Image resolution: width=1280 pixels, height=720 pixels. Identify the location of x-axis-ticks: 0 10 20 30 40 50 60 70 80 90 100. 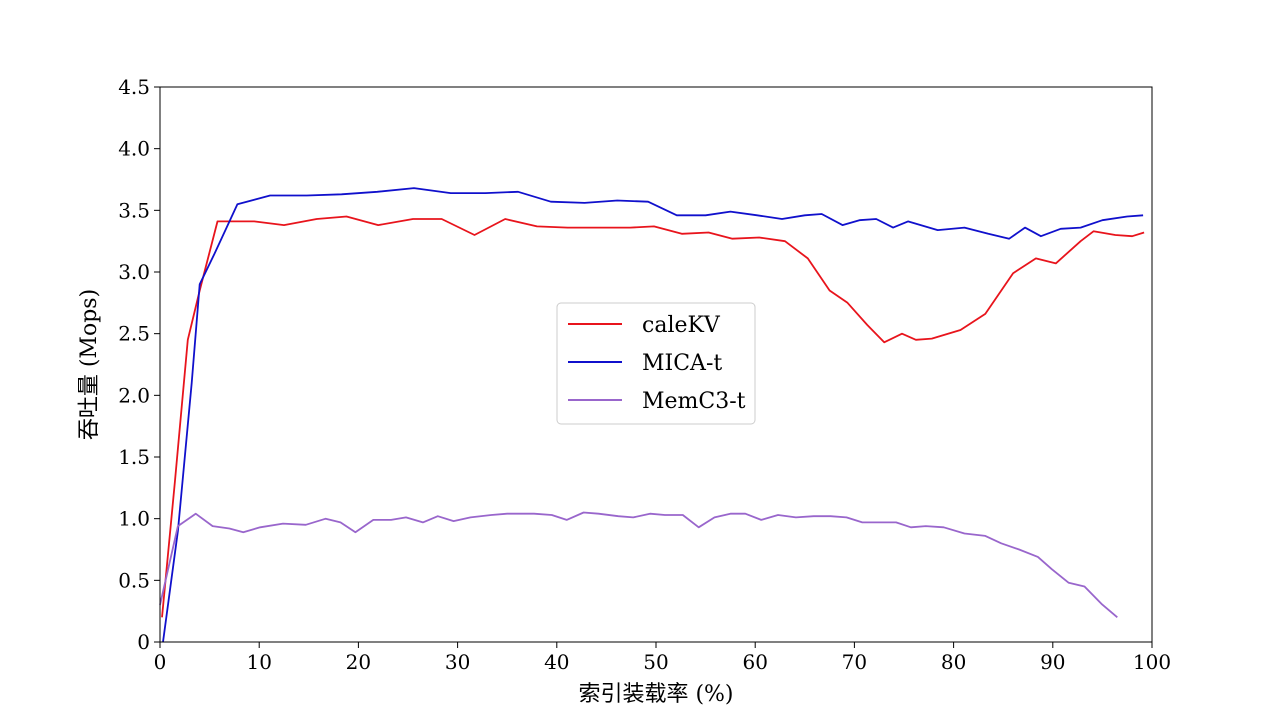
(662, 658).